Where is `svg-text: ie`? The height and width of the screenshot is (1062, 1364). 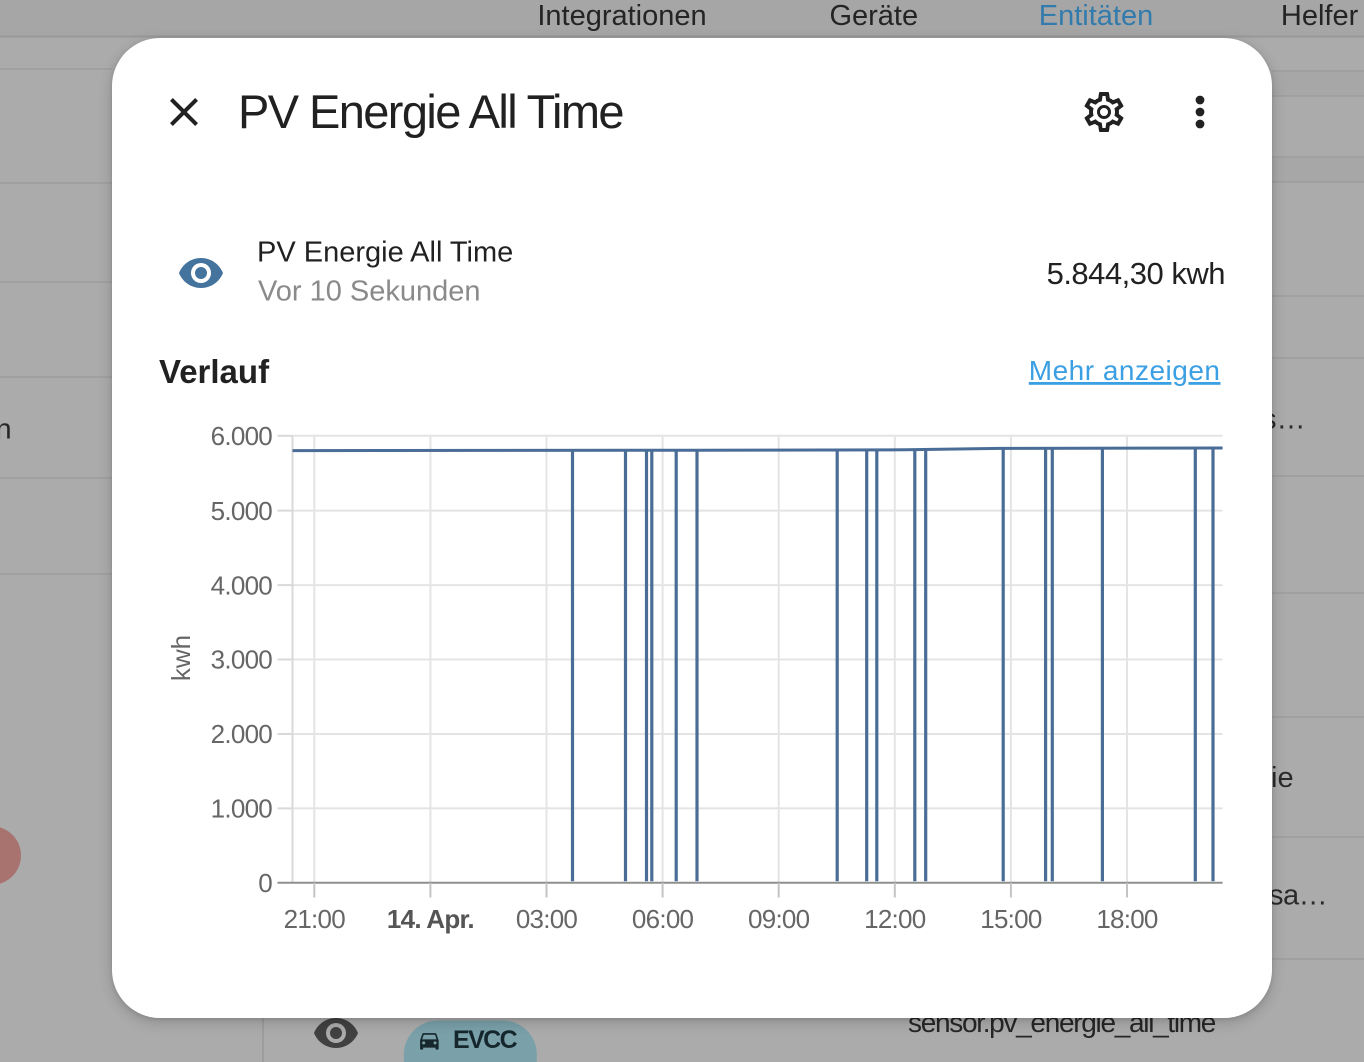
svg-text: ie is located at coordinates (1282, 778).